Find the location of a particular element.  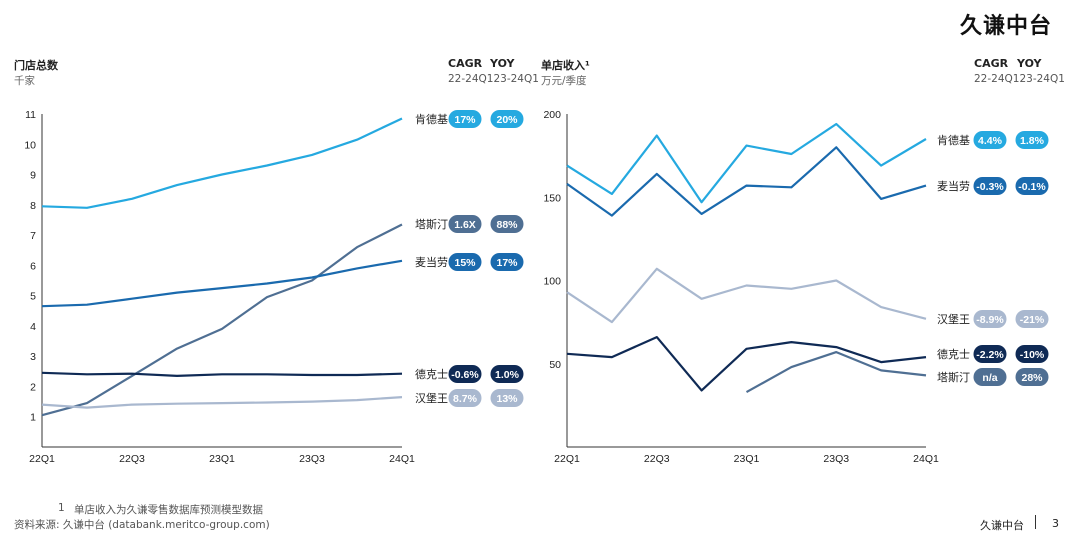

y-tick-label: 11 is located at coordinates (30, 115).